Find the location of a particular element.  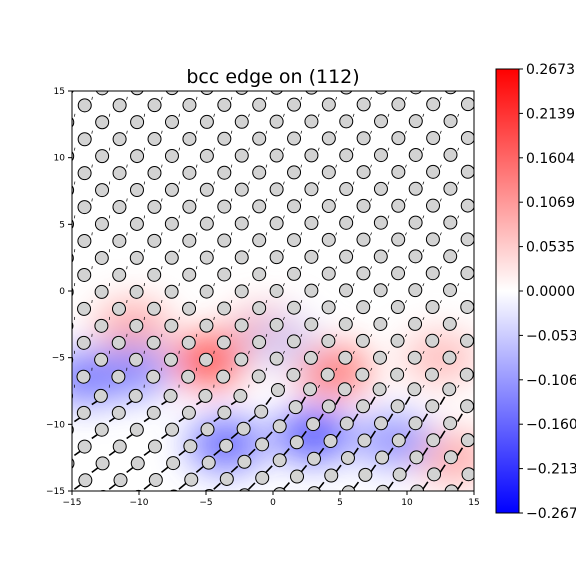

colorbar-tick-label: 0.2139 is located at coordinates (550, 114).